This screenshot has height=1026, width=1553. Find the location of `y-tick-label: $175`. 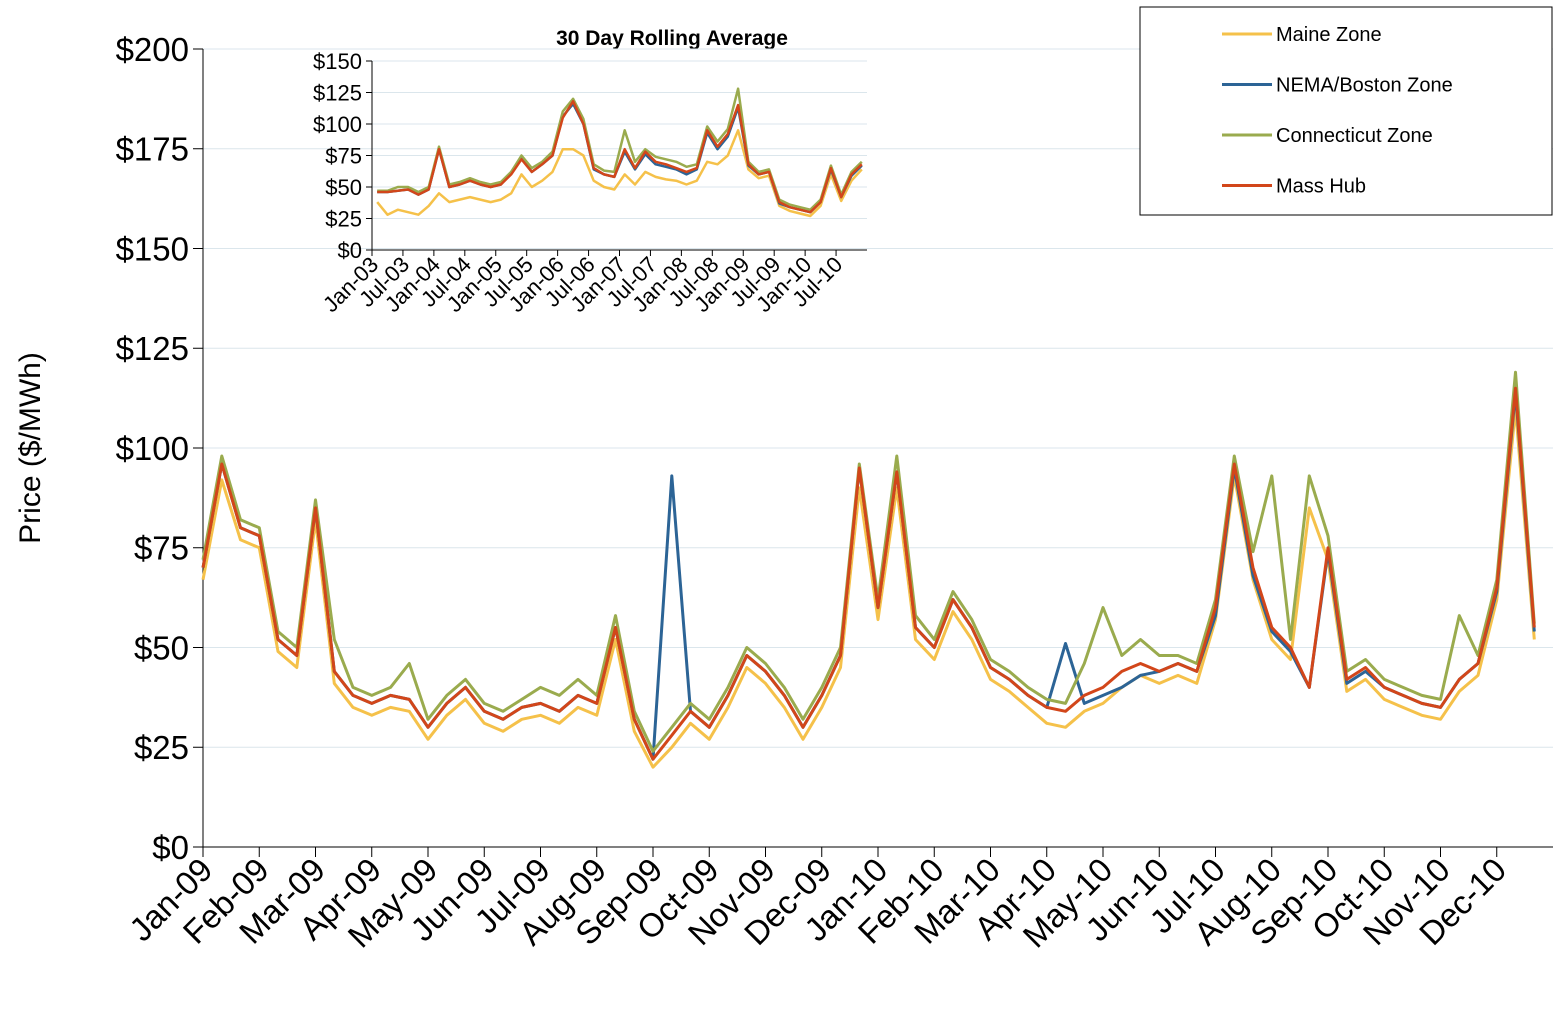

y-tick-label: $175 is located at coordinates (152, 149).